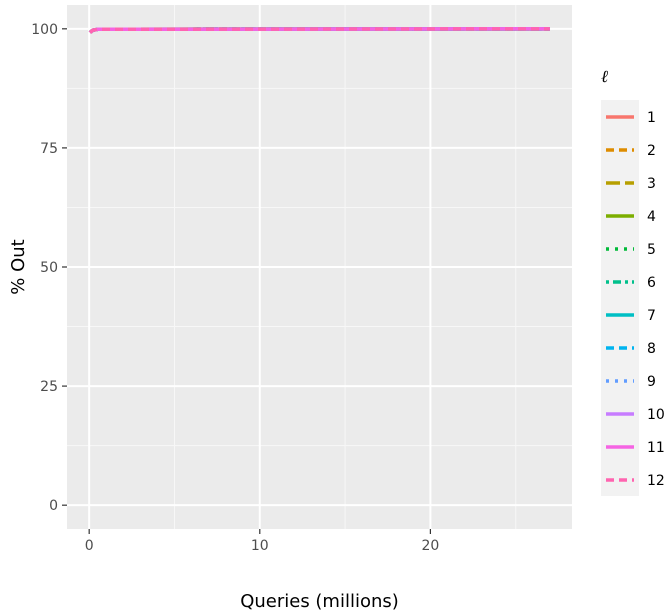  What do you see at coordinates (651, 250) in the screenshot?
I see `legend-label-5: 5` at bounding box center [651, 250].